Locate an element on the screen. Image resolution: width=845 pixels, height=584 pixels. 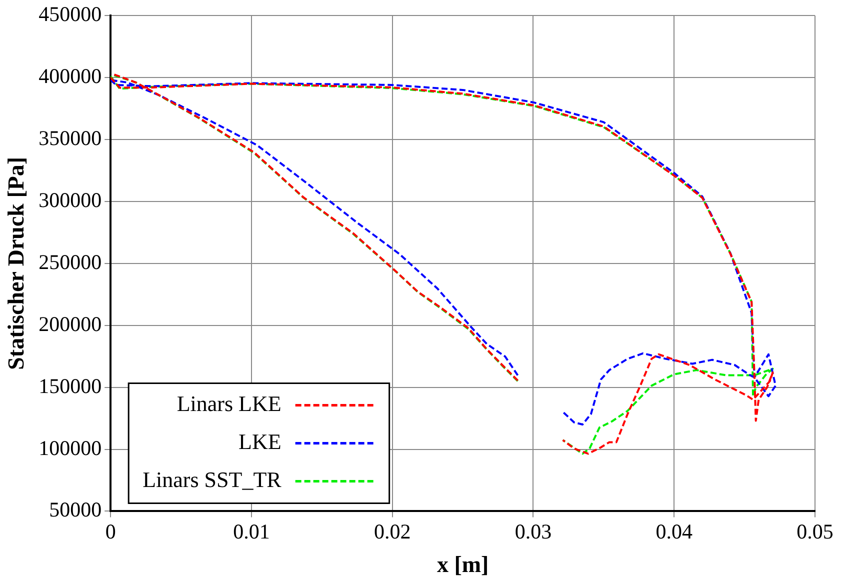
y-tick-label: 300000 is located at coordinates (70, 200).